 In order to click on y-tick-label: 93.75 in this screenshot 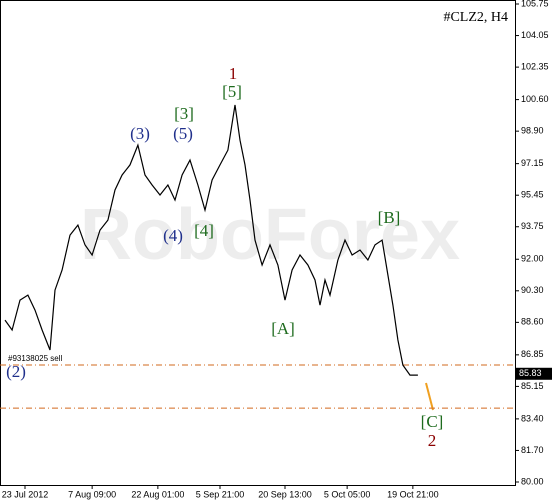, I will do `click(532, 226)`.